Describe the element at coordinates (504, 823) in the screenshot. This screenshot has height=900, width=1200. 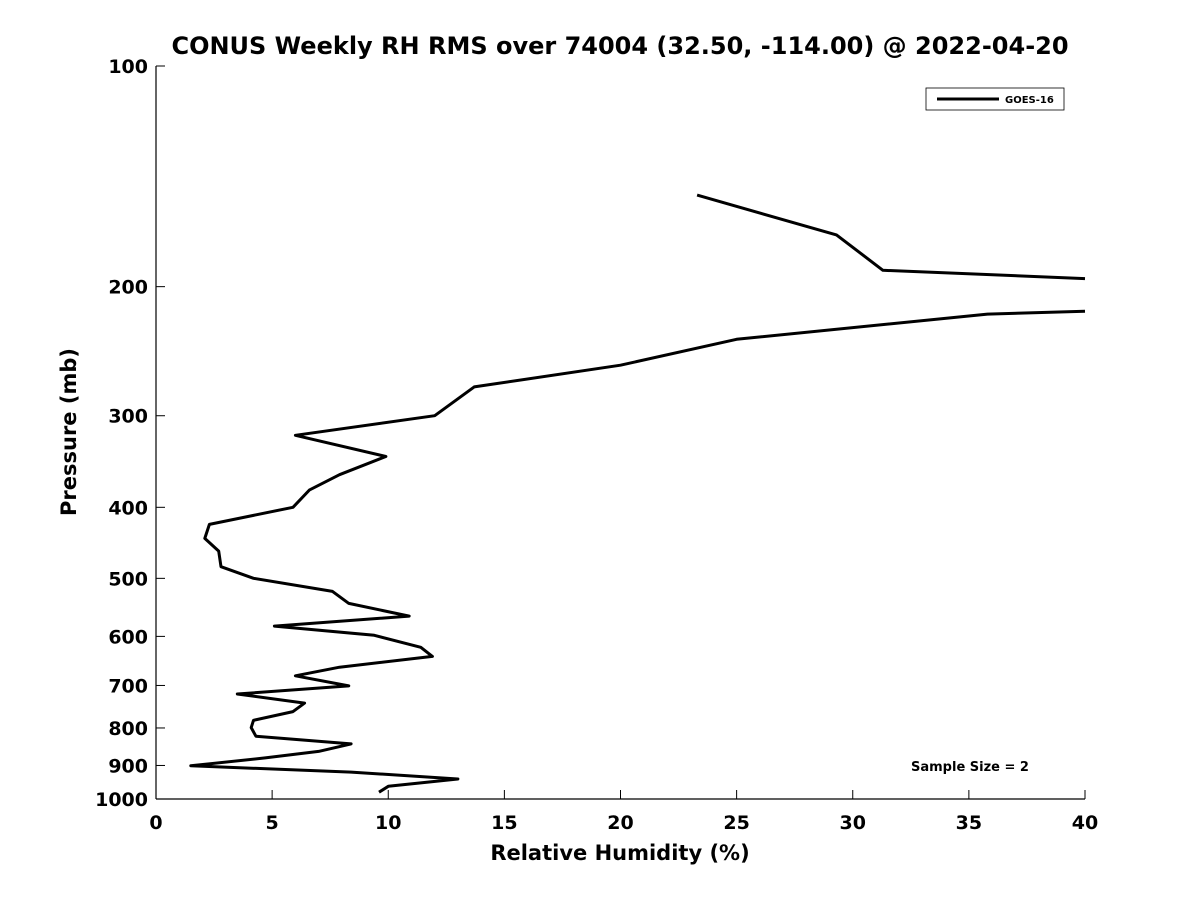
I see `x-tick-label: 15` at that location.